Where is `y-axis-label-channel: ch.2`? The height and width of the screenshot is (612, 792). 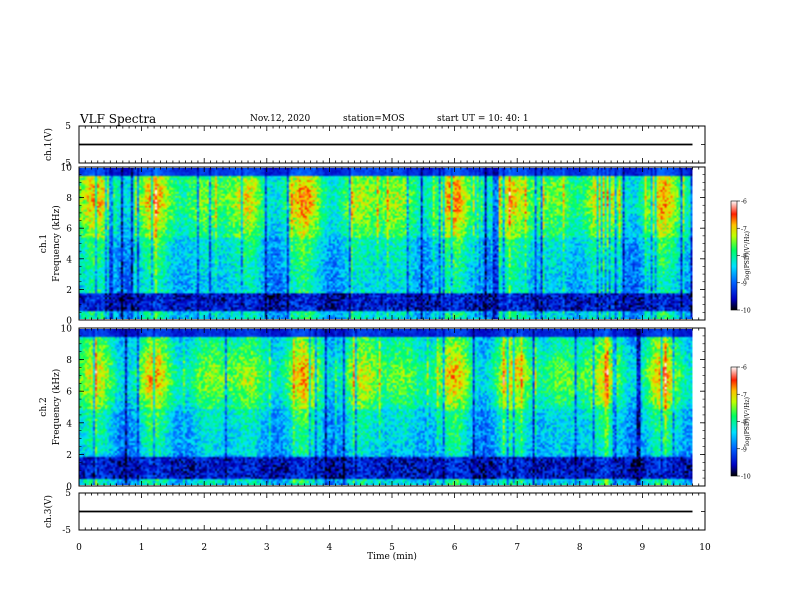 y-axis-label-channel: ch.2 is located at coordinates (44, 406).